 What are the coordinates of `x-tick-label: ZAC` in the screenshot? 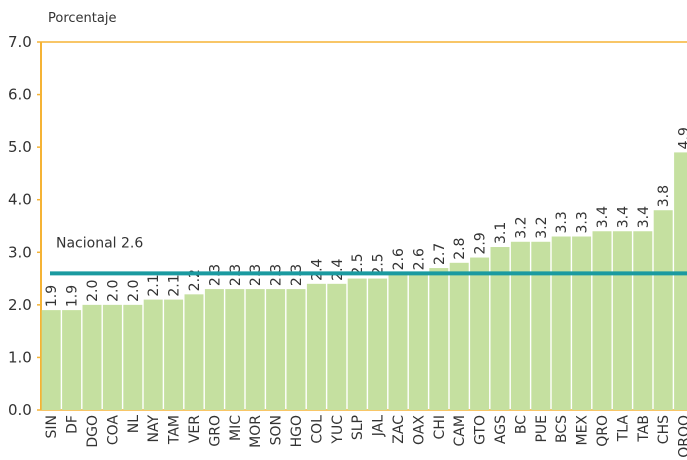 It's located at (399, 429).